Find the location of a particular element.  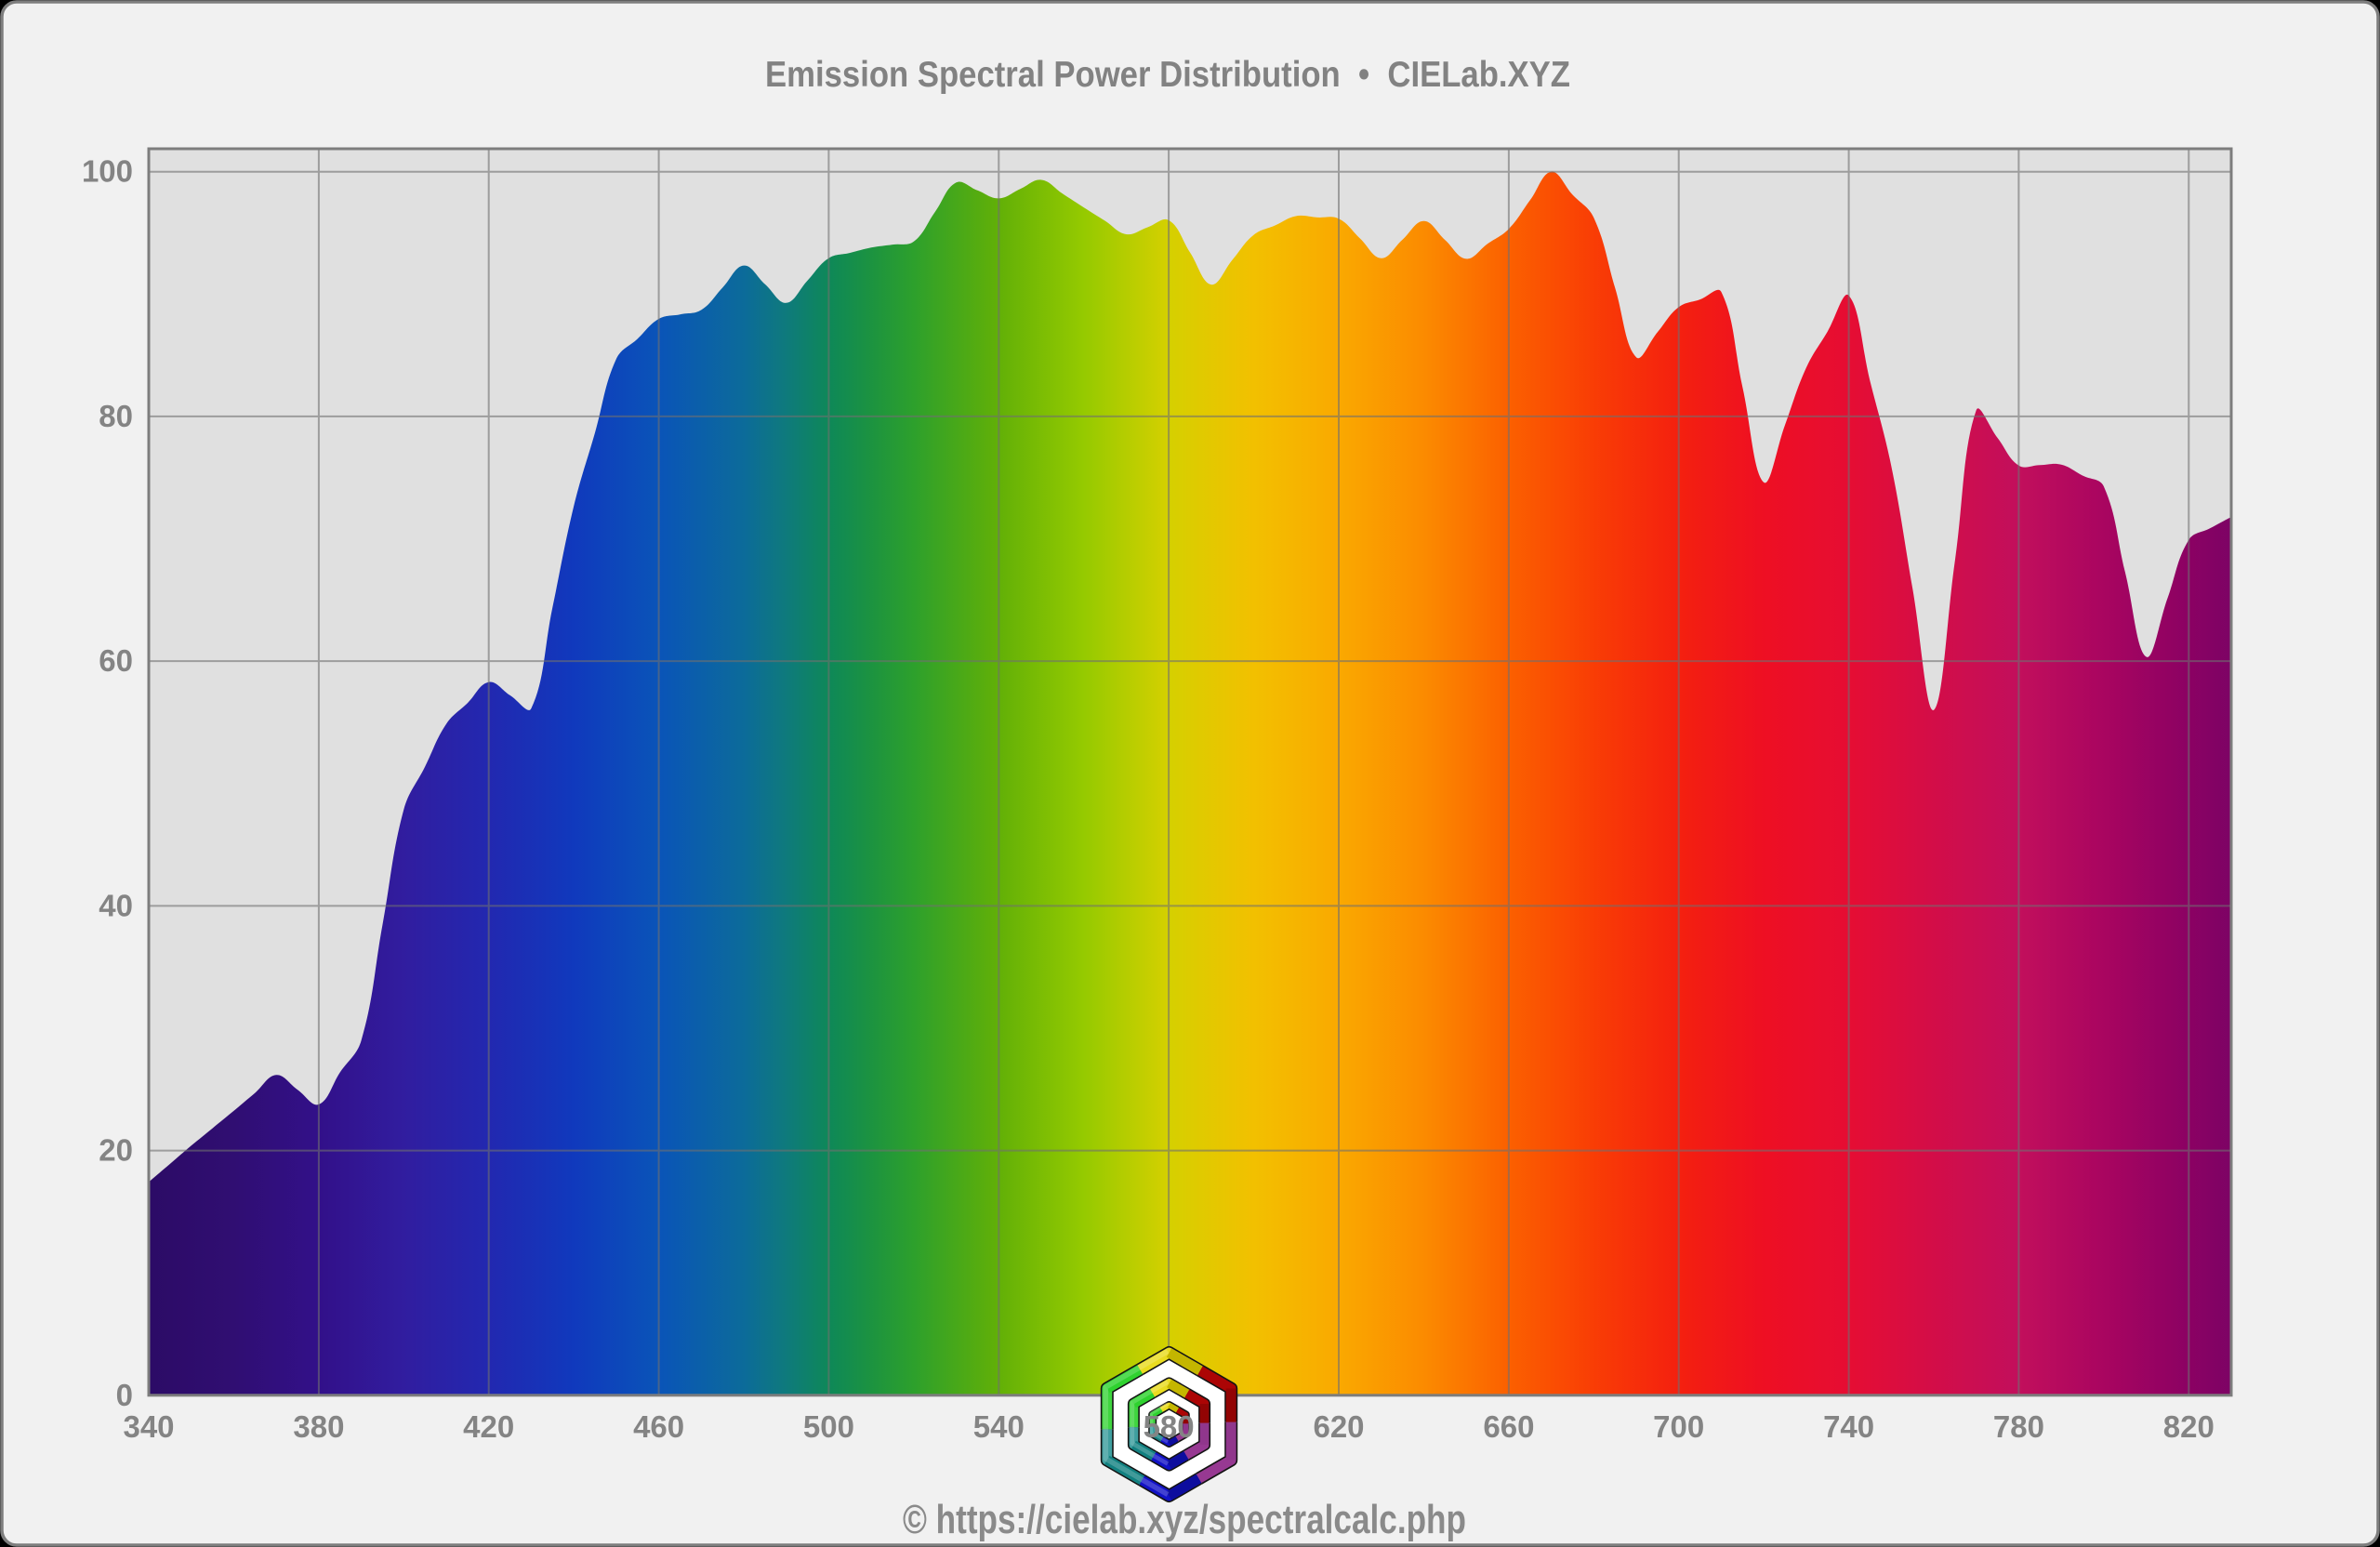

svg-text: 460 is located at coordinates (658, 1426).